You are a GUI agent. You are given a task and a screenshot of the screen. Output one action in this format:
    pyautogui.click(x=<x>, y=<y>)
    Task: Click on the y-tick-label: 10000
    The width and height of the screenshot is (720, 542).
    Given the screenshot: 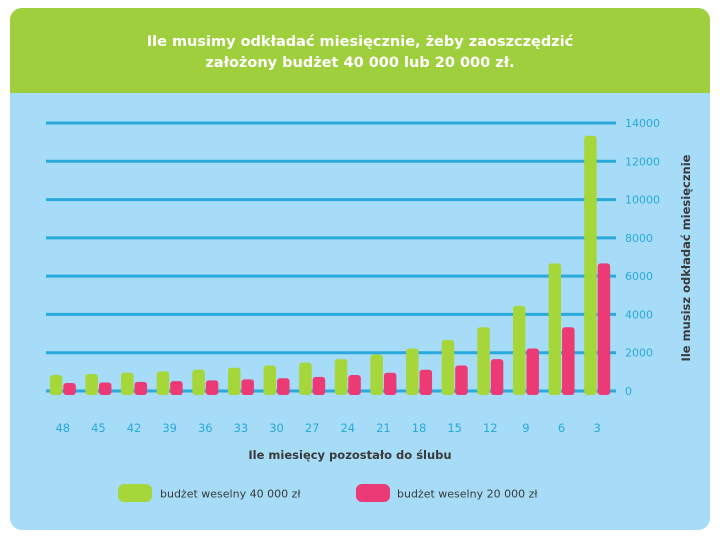 What is the action you would take?
    pyautogui.click(x=642, y=200)
    